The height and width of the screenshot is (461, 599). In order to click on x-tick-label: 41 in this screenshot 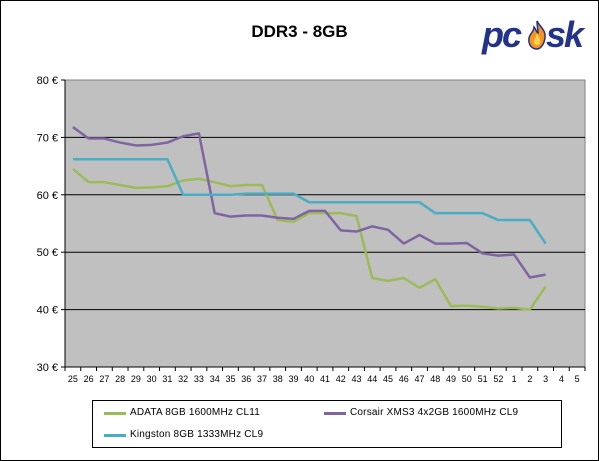, I will do `click(325, 379)`.